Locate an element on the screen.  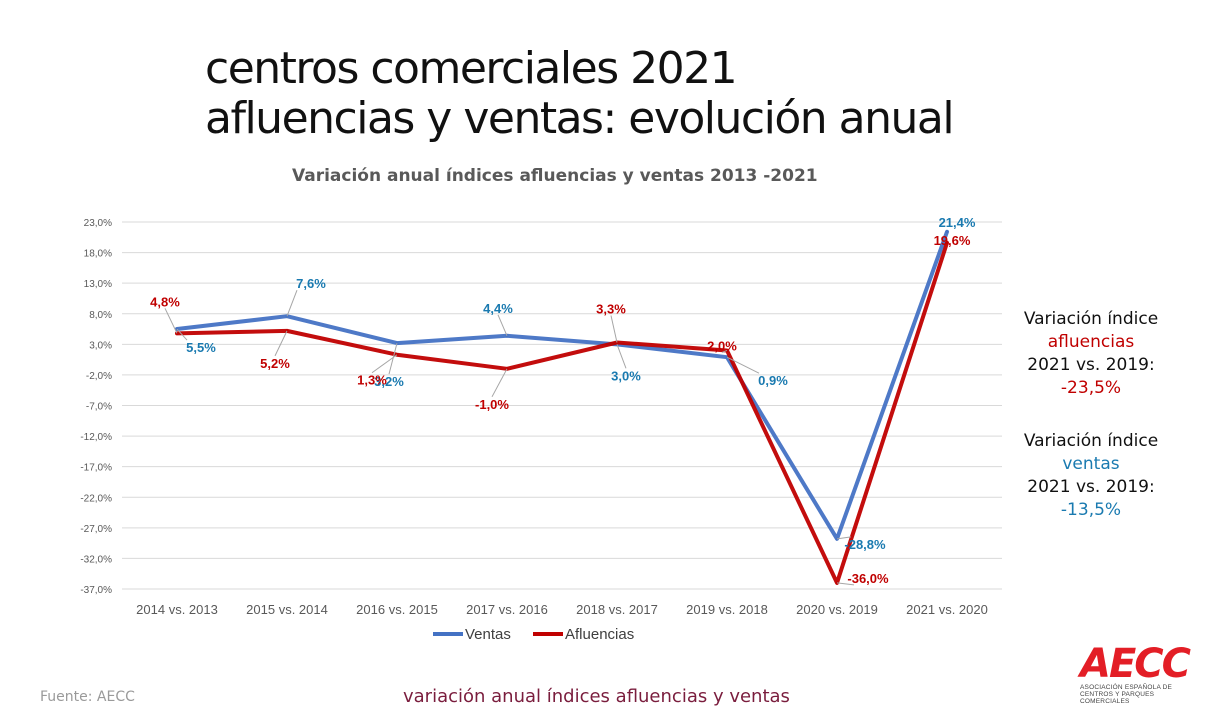
logo-subtitle-2: Centros y Parques Comerciales is located at coordinates (1117, 698).